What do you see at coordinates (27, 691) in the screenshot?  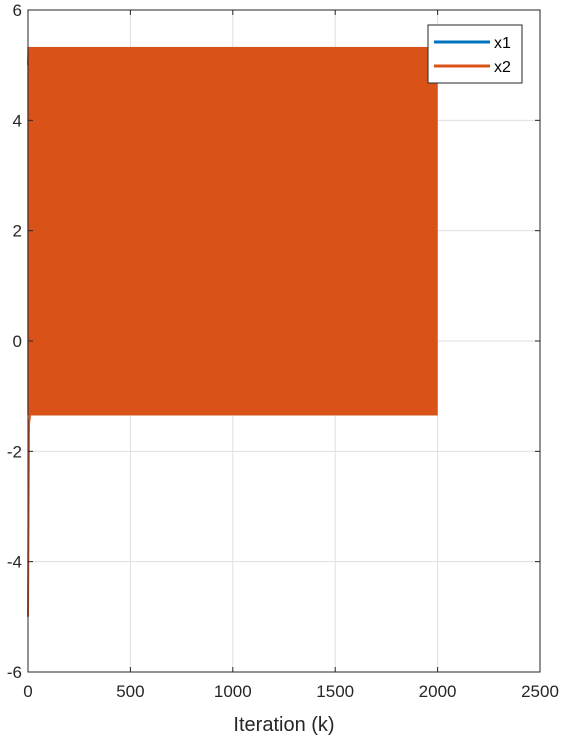 I see `x-tick-label: 0` at bounding box center [27, 691].